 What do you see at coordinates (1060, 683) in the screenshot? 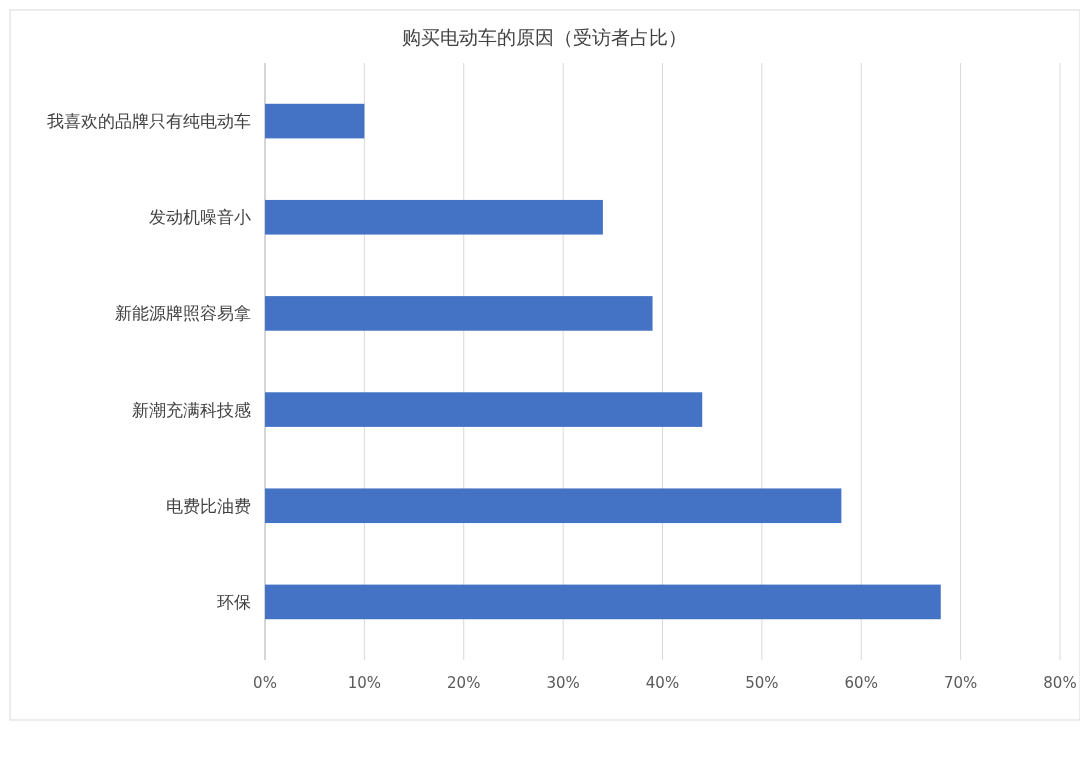
I see `x-tick-label: 80%` at bounding box center [1060, 683].